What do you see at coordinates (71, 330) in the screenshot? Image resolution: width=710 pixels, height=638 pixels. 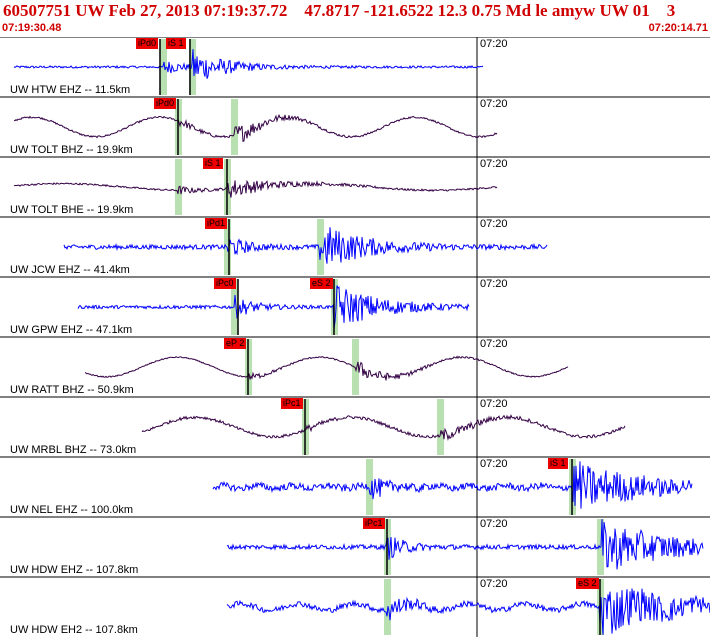 I see `station-label: UW GPW EHZ -- 47.1km` at bounding box center [71, 330].